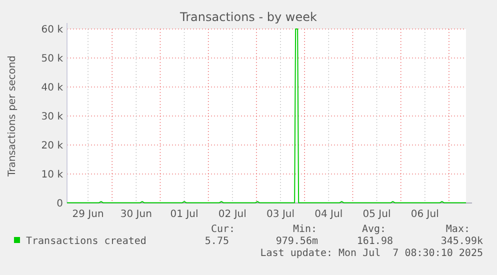 This screenshot has height=275, width=497. I want to click on y-tick-label: 60 k, so click(52, 30).